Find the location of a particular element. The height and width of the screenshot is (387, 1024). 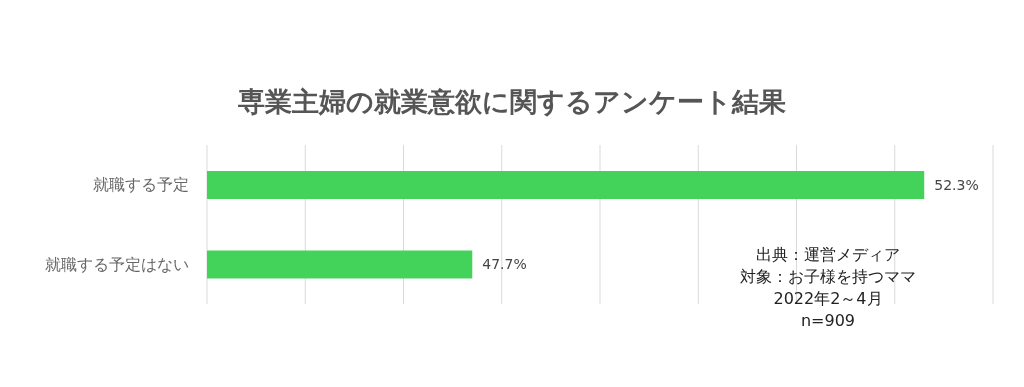

chart-title: 専業主婦の就業意欲に関するアンケート結果 is located at coordinates (512, 102).